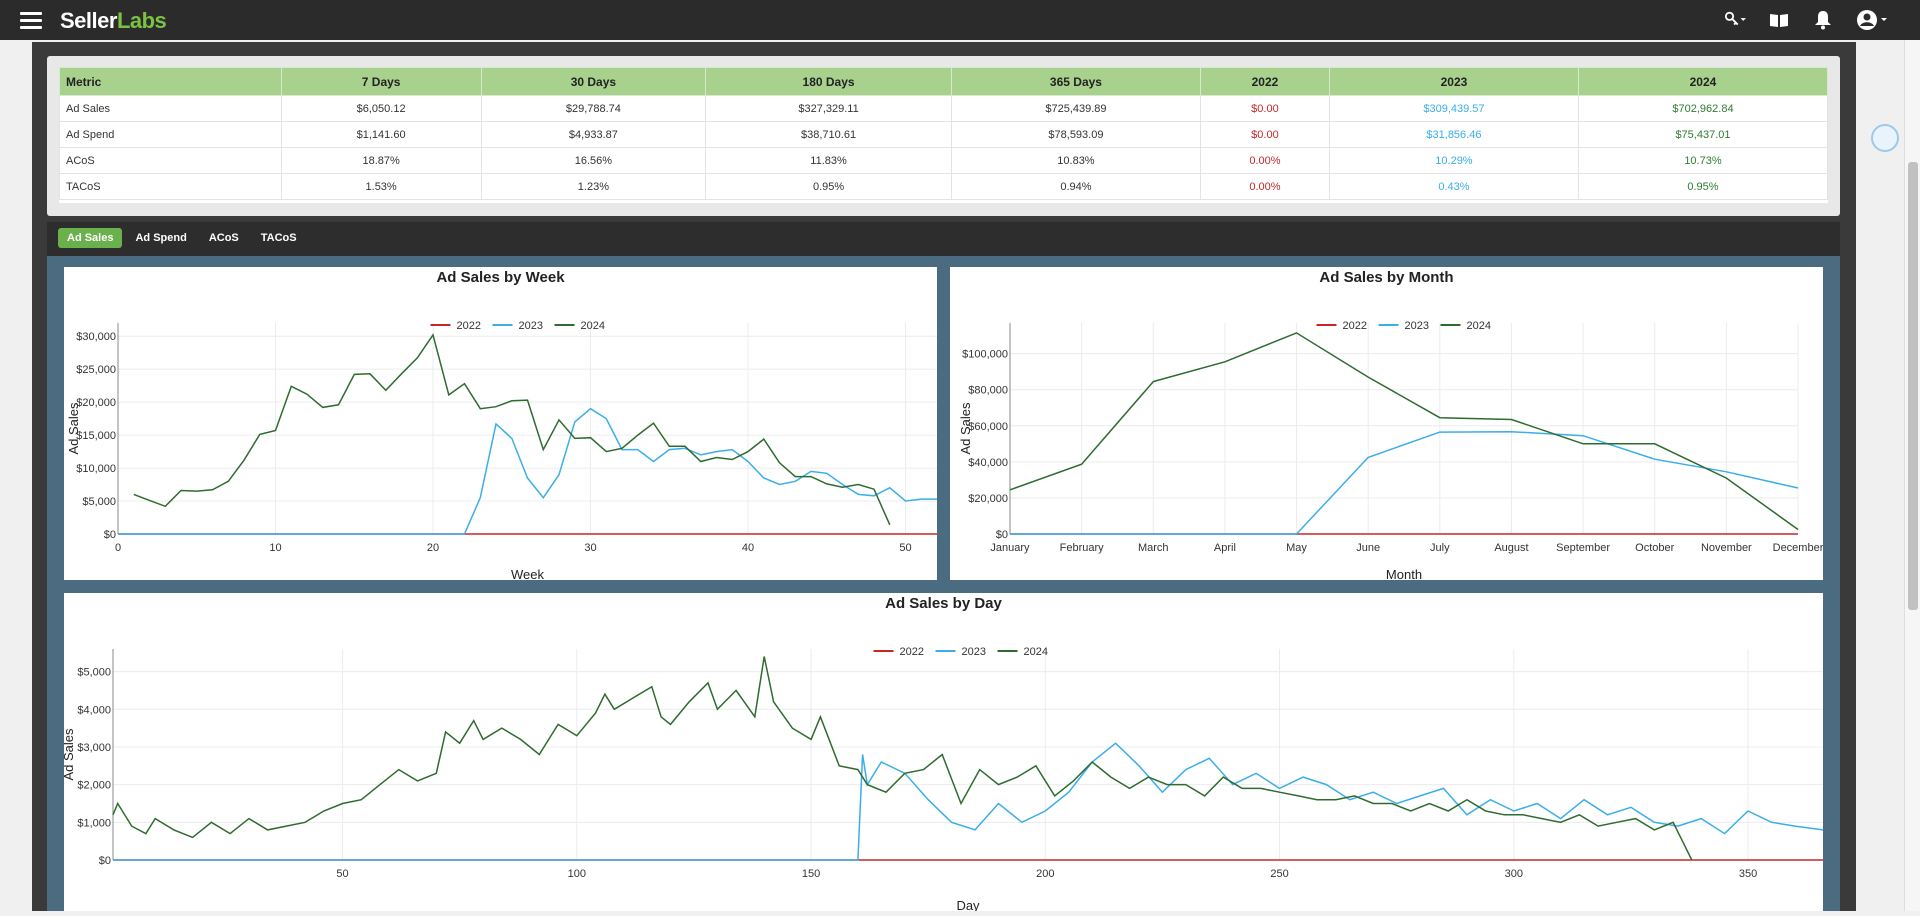 This screenshot has width=1920, height=916. What do you see at coordinates (988, 391) in the screenshot?
I see `y-tick-label: $80,000` at bounding box center [988, 391].